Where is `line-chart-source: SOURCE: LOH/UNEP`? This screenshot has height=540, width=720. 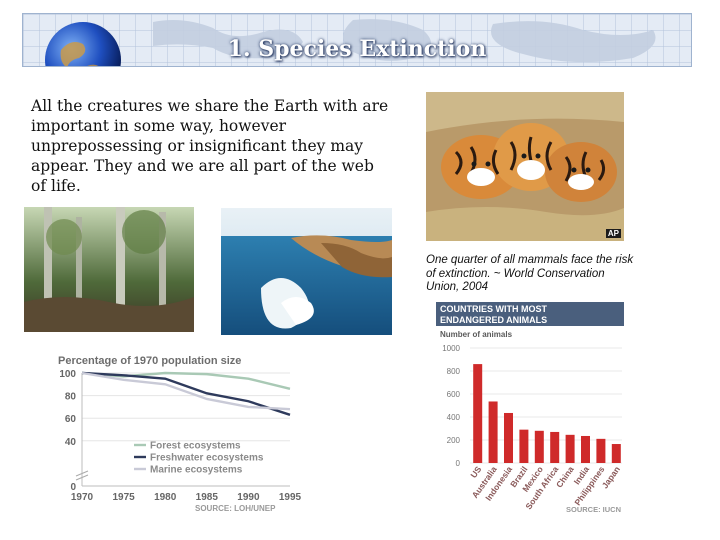
line-chart-source: SOURCE: LOH/UNEP is located at coordinates (235, 508).